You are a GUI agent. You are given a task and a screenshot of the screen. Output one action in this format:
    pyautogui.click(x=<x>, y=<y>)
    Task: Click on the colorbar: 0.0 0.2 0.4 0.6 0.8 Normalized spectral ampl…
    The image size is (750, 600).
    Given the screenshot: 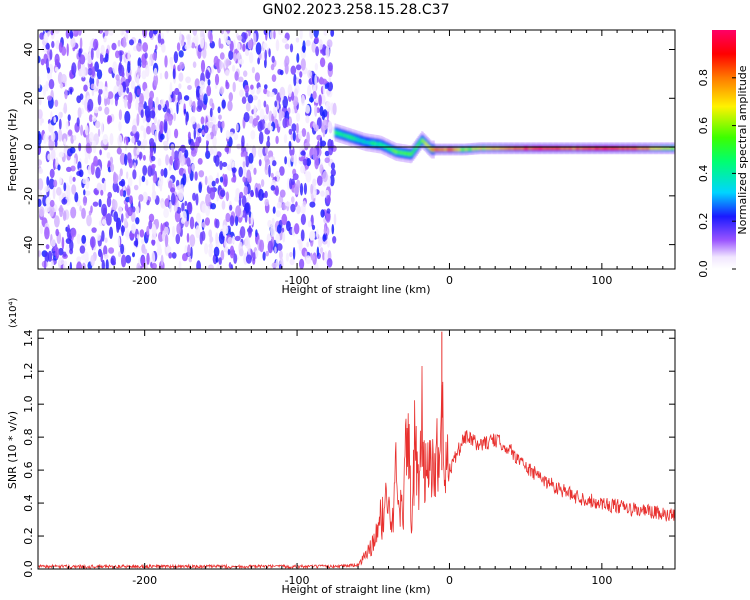 What is the action you would take?
    pyautogui.click(x=723, y=154)
    